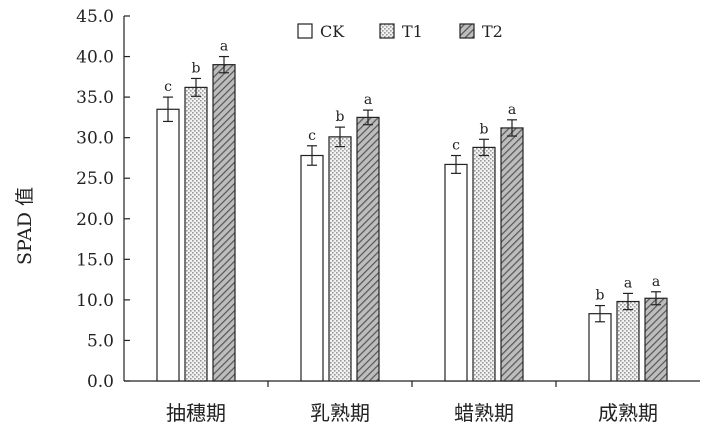 This screenshot has width=710, height=438. What do you see at coordinates (196, 413) in the screenshot?
I see `category-label: 抽穗期` at bounding box center [196, 413].